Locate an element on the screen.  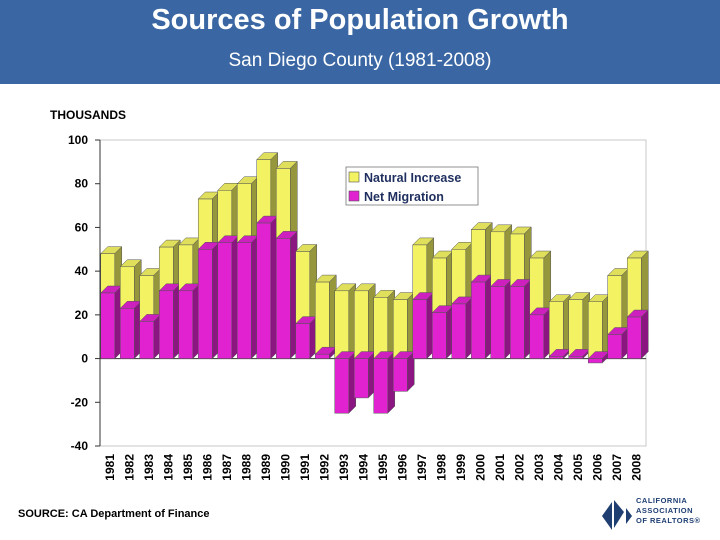
x-tick-label: 1991 is located at coordinates (305, 467).